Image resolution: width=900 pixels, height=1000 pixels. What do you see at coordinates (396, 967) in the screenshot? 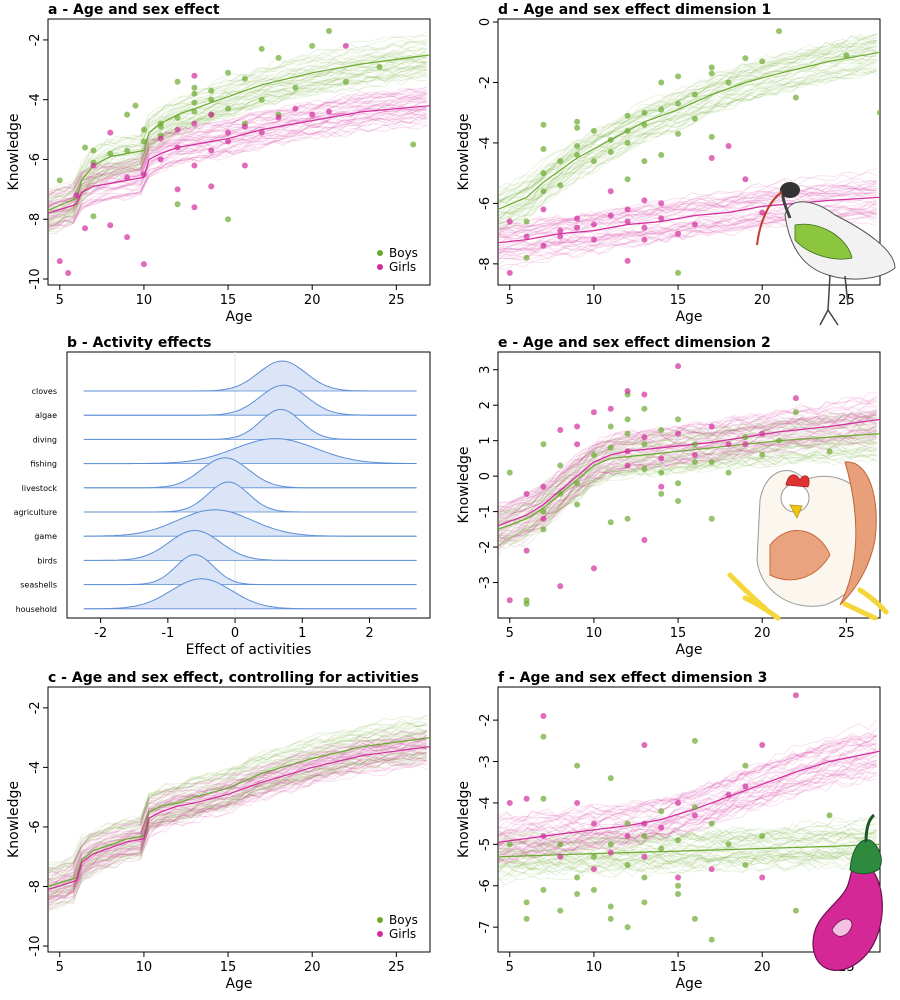
I see `x-tick-label: 25` at bounding box center [396, 967].